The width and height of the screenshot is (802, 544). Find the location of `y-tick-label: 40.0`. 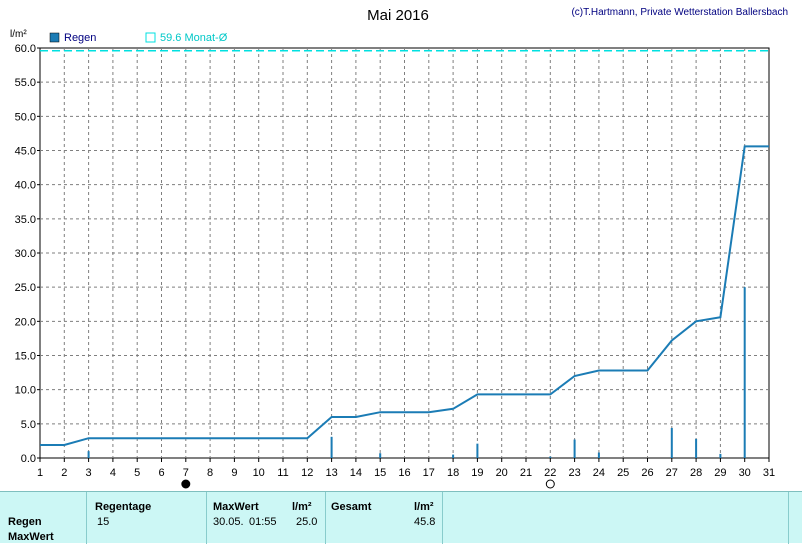

y-tick-label: 40.0 is located at coordinates (25, 186).